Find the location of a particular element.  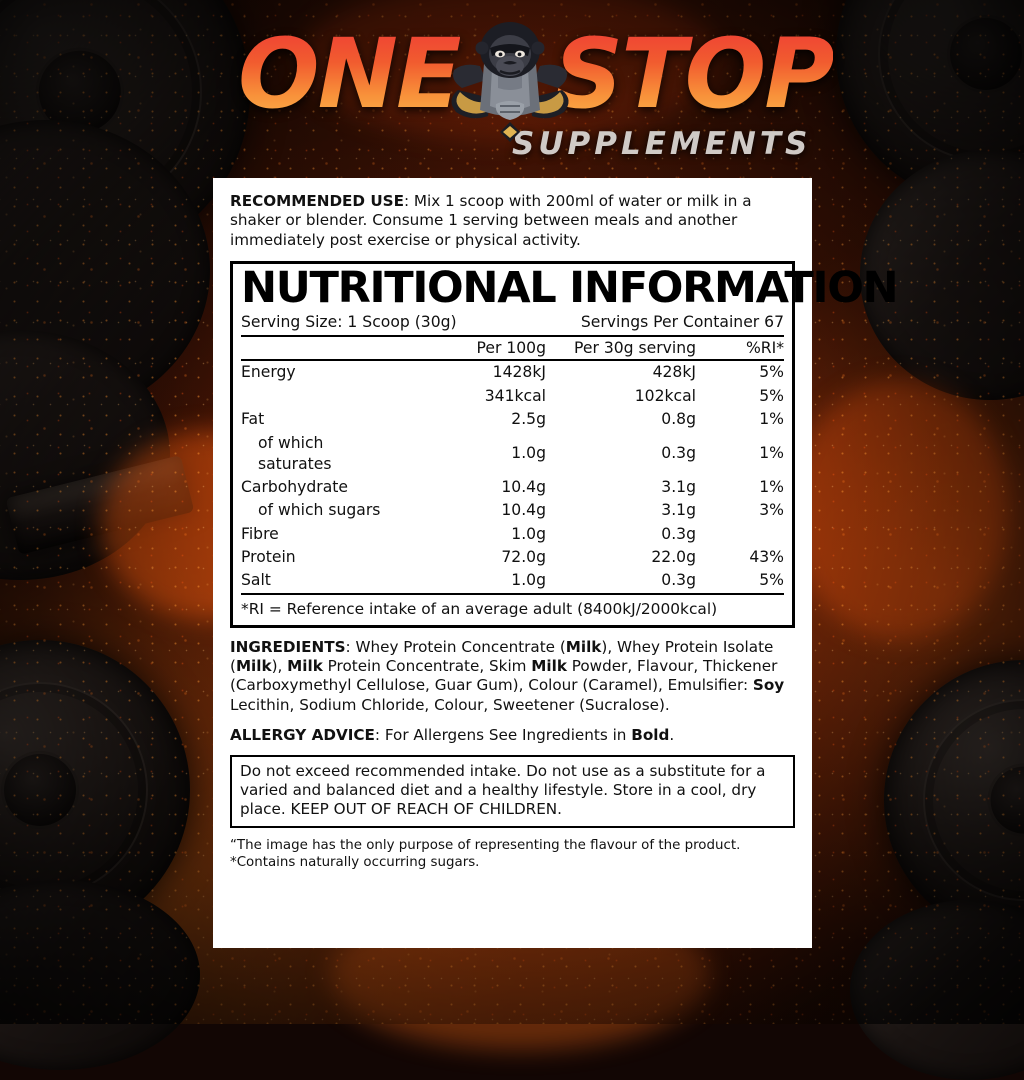

logo-word-stop: STOP is located at coordinates (694, 74).